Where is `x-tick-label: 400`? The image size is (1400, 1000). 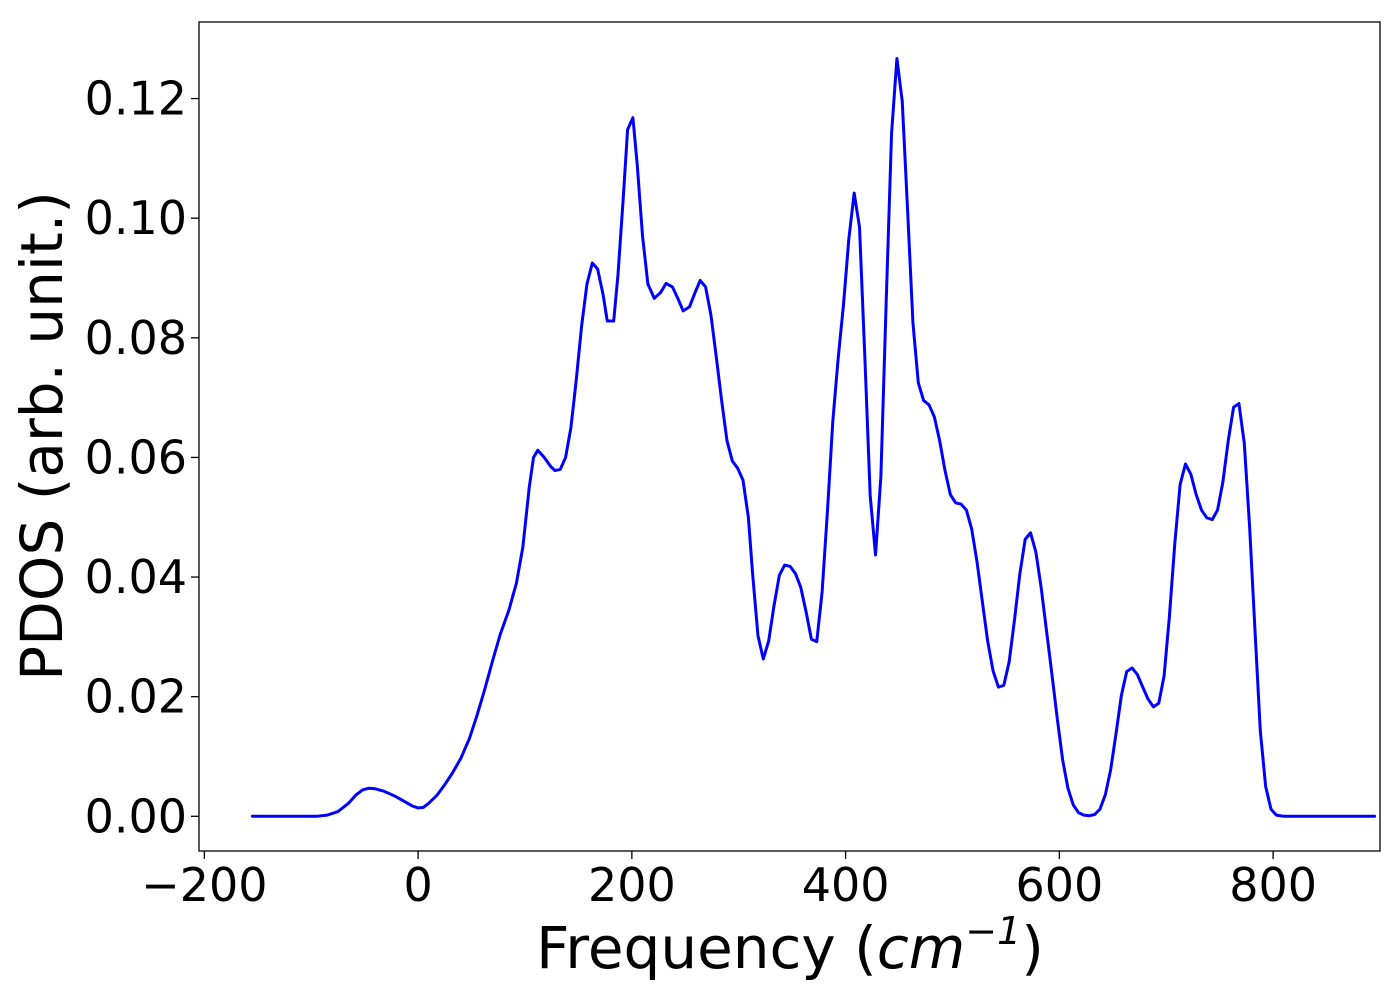 x-tick-label: 400 is located at coordinates (846, 885).